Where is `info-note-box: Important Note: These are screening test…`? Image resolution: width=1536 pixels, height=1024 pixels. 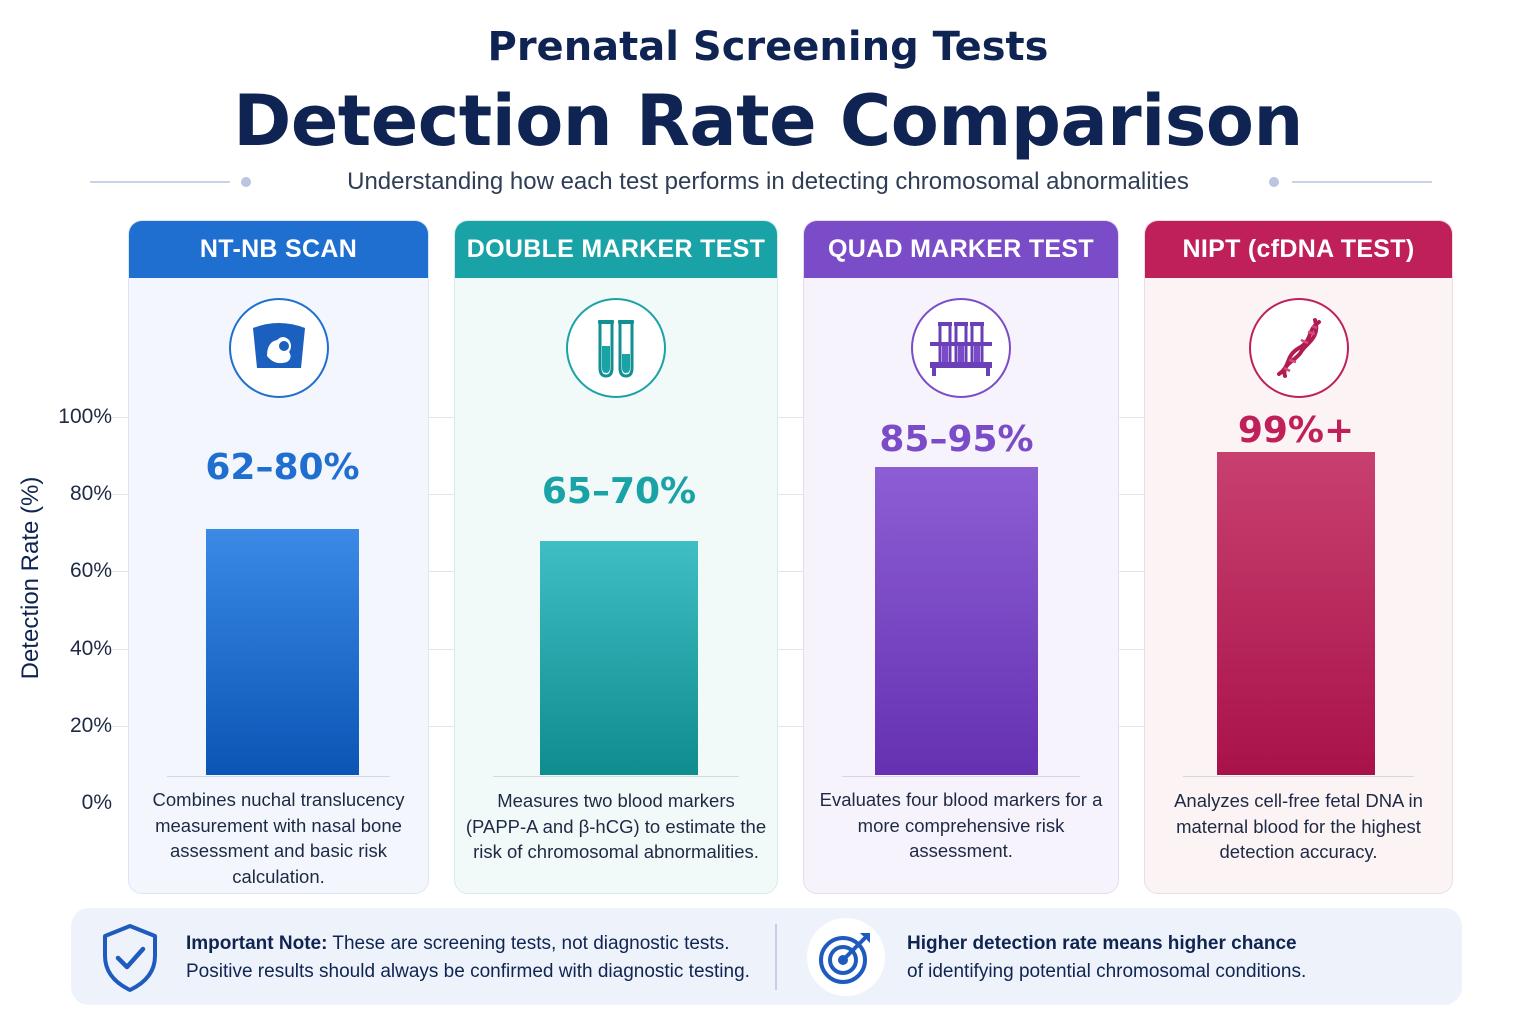 info-note-box: Important Note: These are screening test… is located at coordinates (766, 956).